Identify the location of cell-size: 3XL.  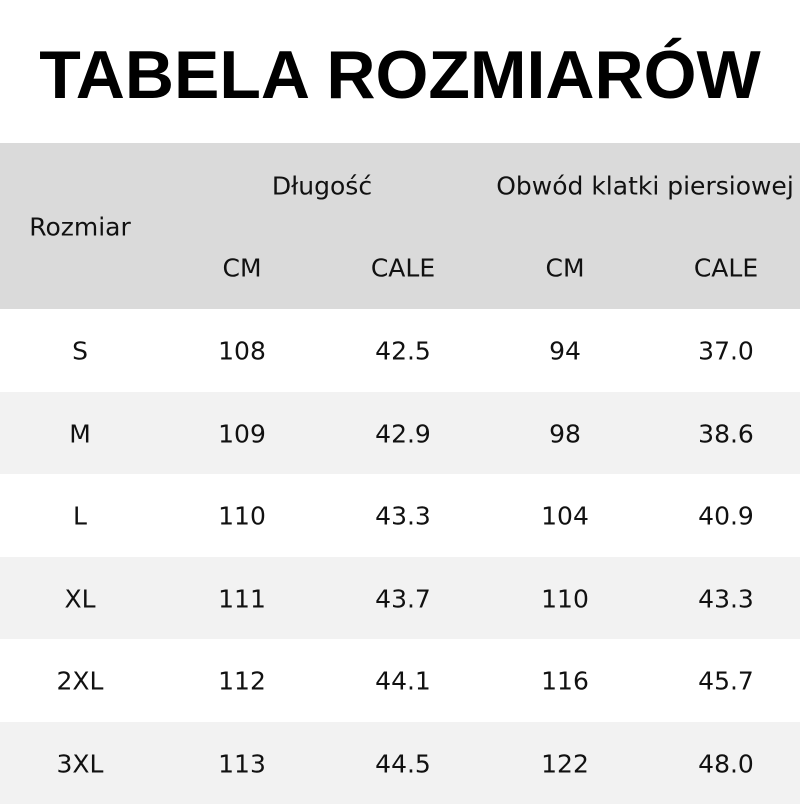
(80, 763).